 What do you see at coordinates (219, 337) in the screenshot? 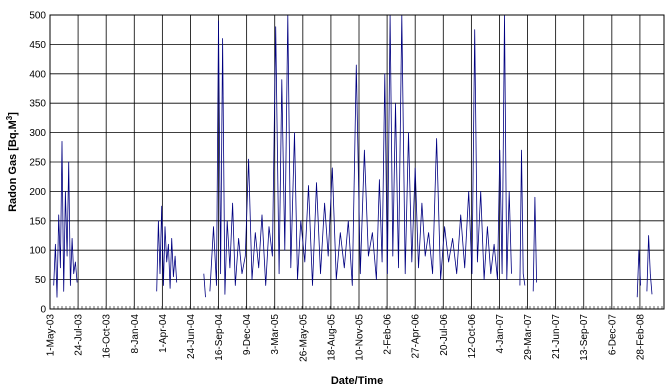
I see `x-tick-label: 16-Sep-04` at bounding box center [219, 337].